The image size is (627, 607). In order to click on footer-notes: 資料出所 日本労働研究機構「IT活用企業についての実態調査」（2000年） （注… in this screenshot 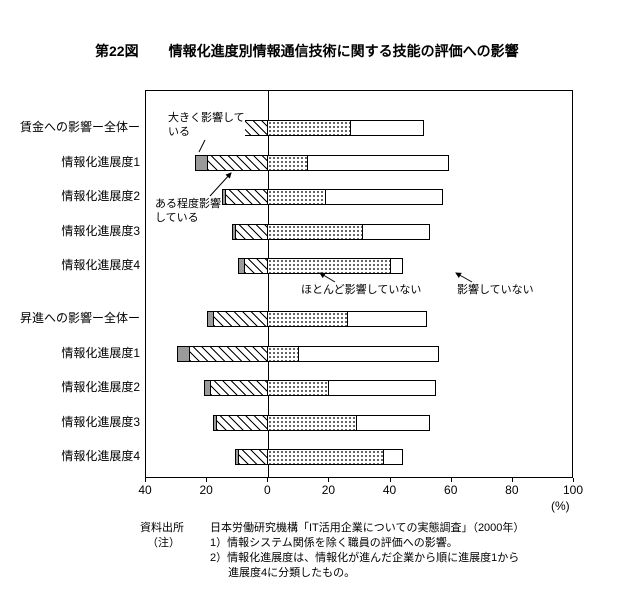, I will do `click(332, 551)`.